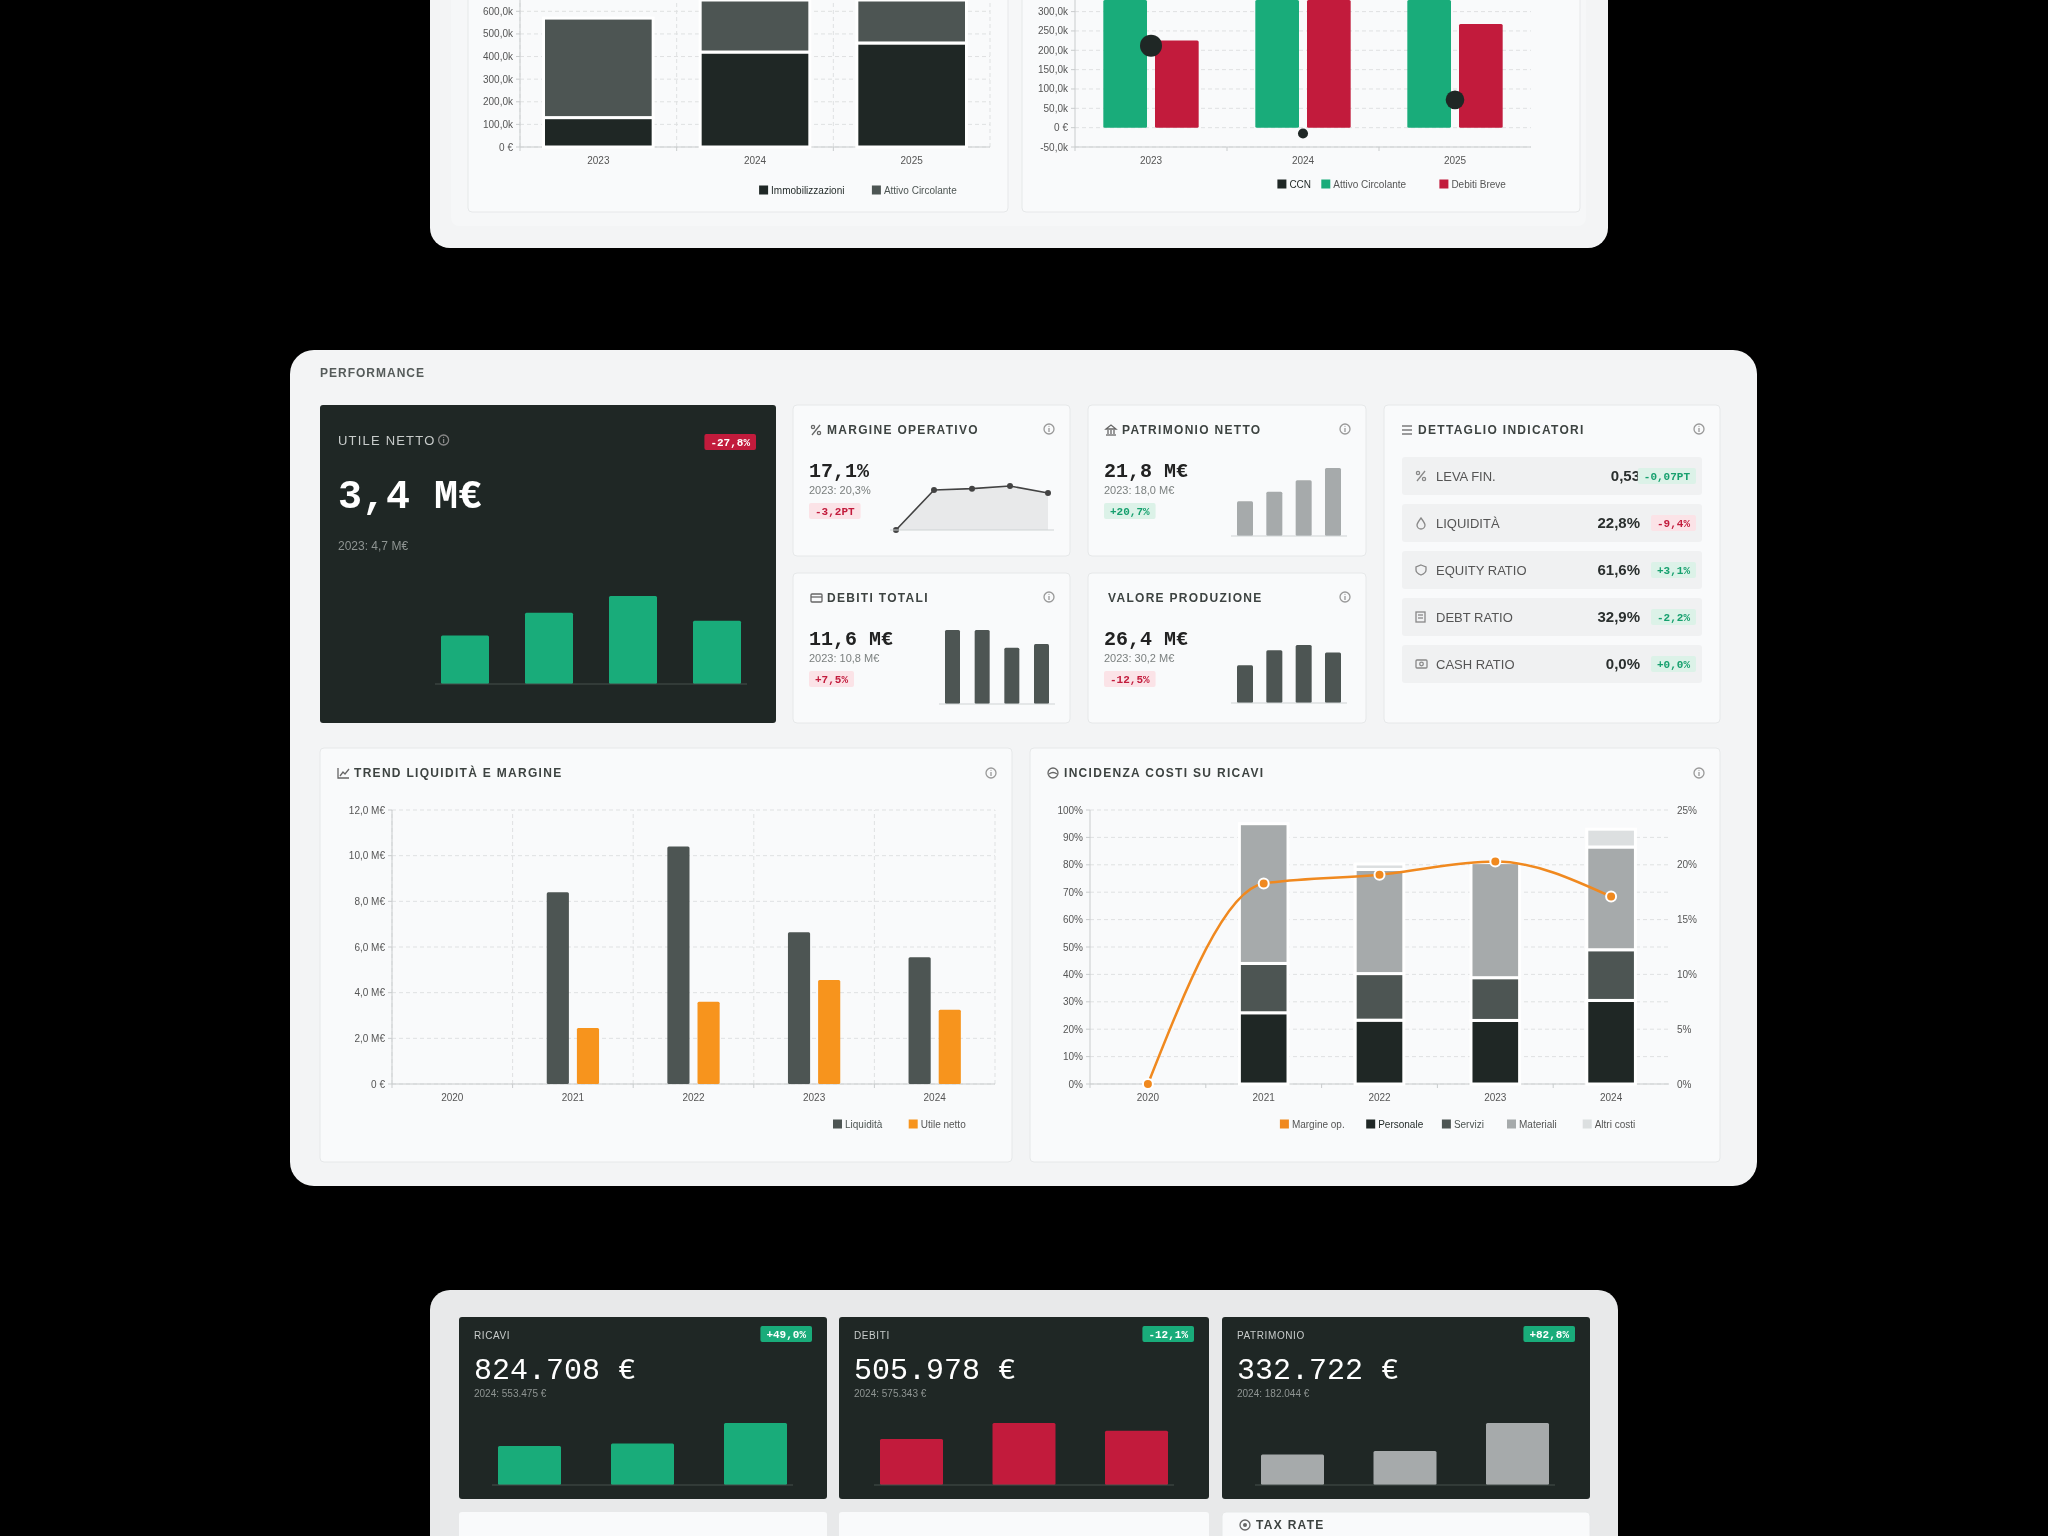  I want to click on text: DEBT RATIO, so click(1474, 617).